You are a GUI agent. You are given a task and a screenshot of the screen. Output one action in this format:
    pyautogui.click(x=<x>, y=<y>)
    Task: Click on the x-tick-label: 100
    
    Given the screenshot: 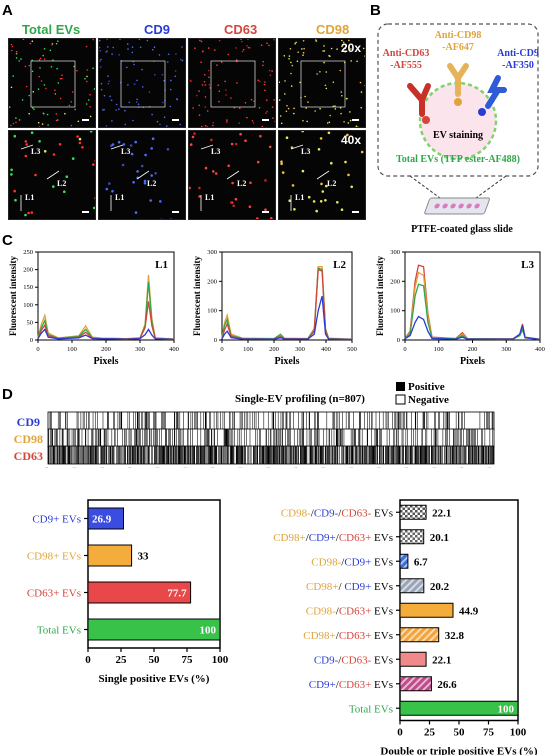 What is the action you would take?
    pyautogui.click(x=72, y=349)
    